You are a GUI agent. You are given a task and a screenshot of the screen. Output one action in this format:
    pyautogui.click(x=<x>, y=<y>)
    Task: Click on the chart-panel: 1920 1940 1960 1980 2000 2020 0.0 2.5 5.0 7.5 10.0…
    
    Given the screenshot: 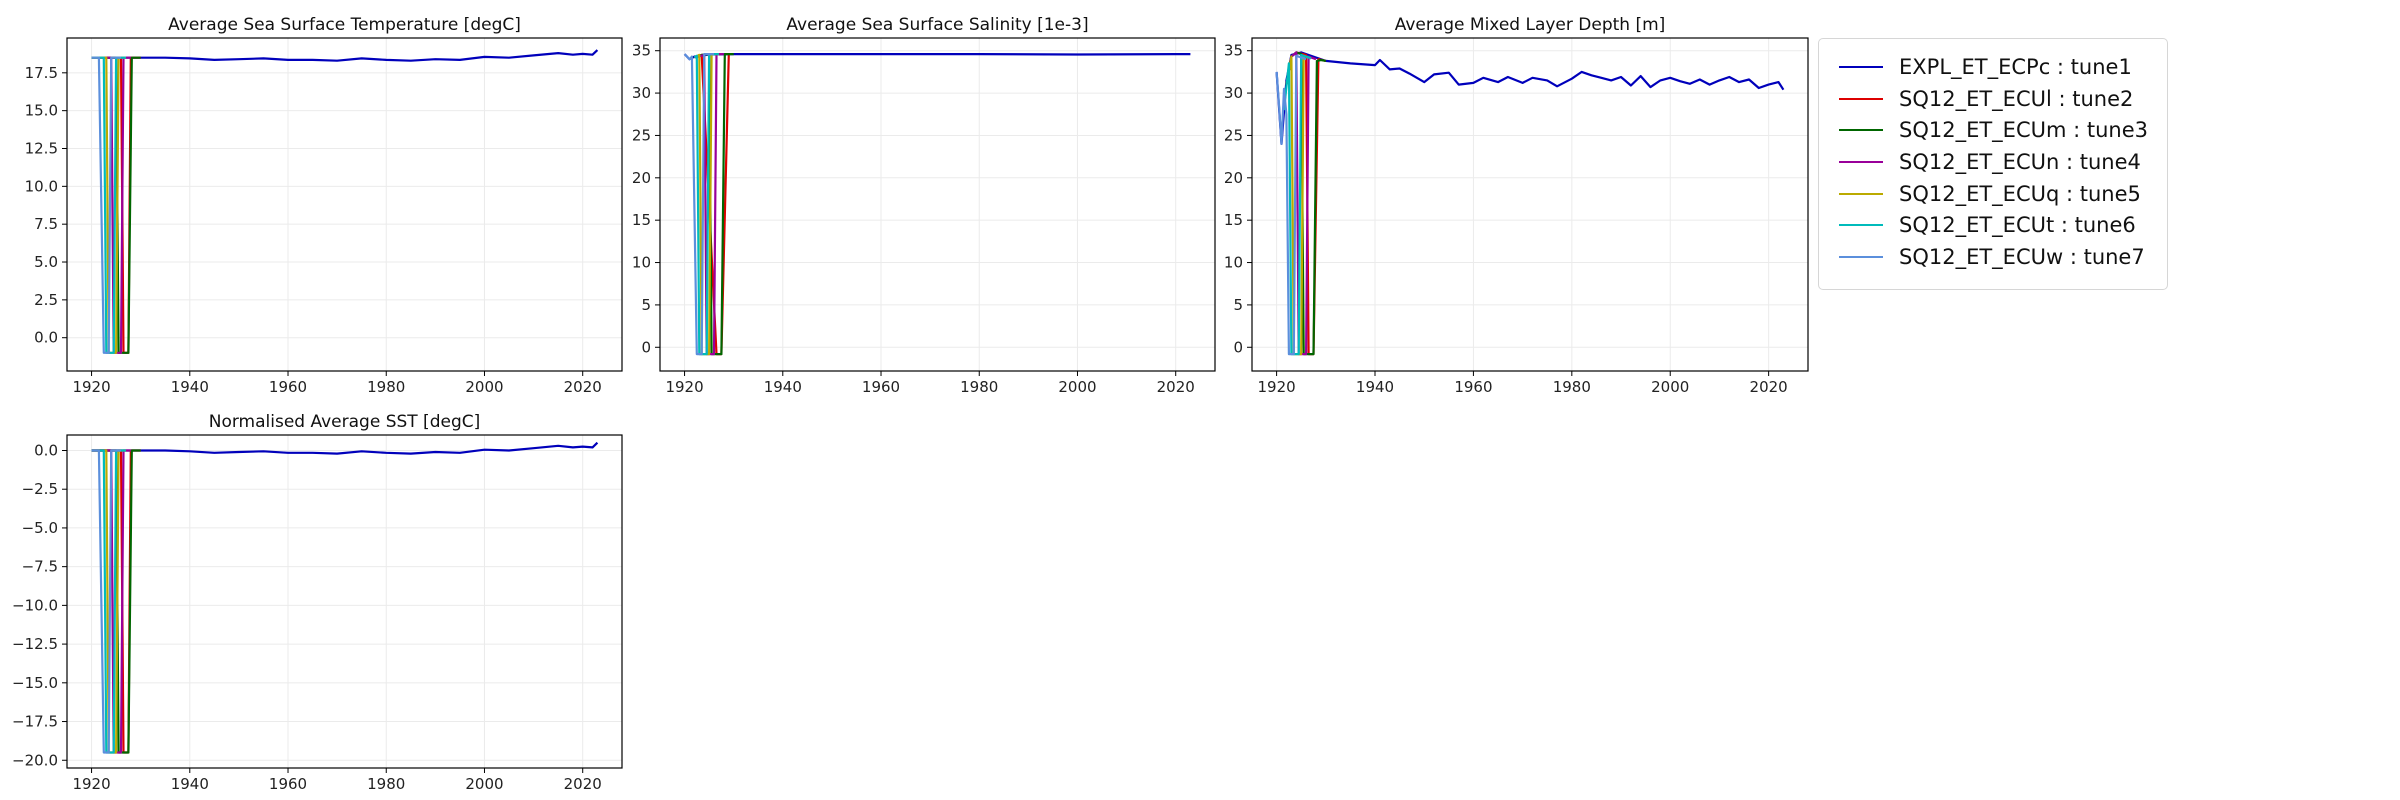 What is the action you would take?
    pyautogui.click(x=324, y=205)
    